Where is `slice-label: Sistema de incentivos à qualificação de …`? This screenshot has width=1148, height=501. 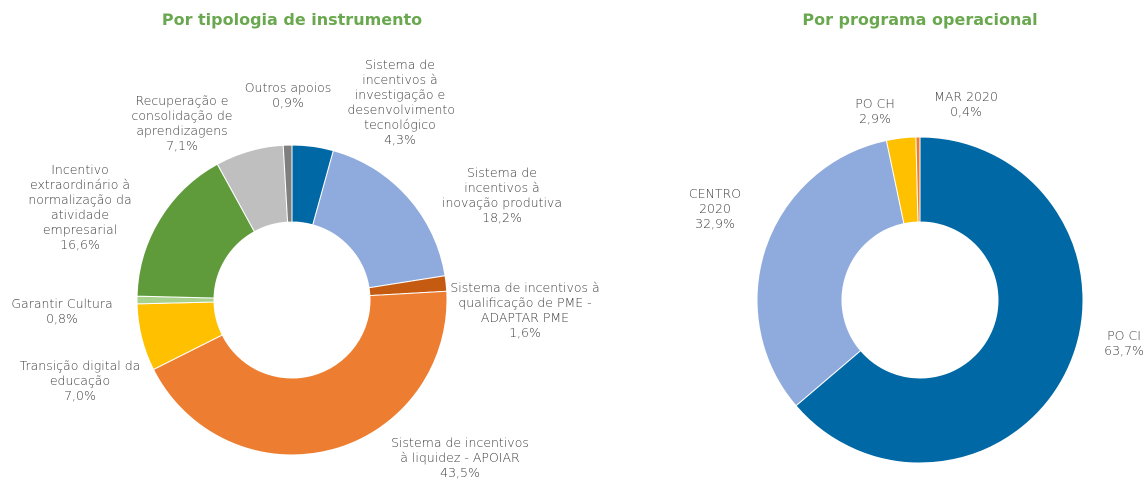
slice-label: Sistema de incentivos à qualificação de … is located at coordinates (525, 310).